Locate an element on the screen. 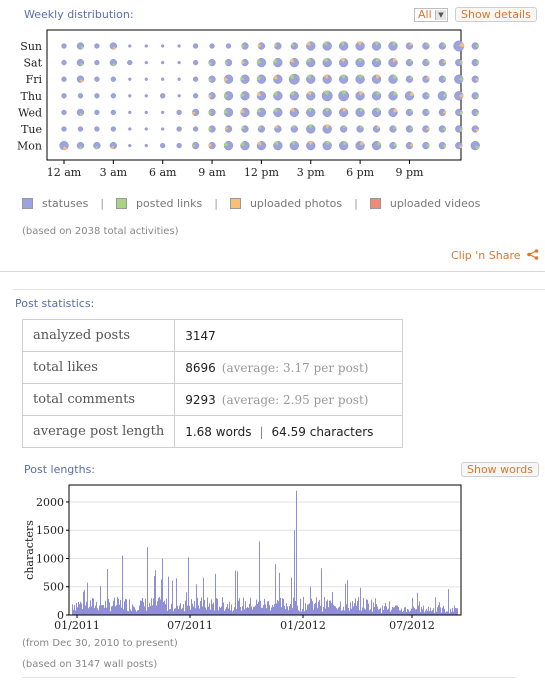 The image size is (545, 683). clip-n-share-link: Clip 'n Share is located at coordinates (495, 255).